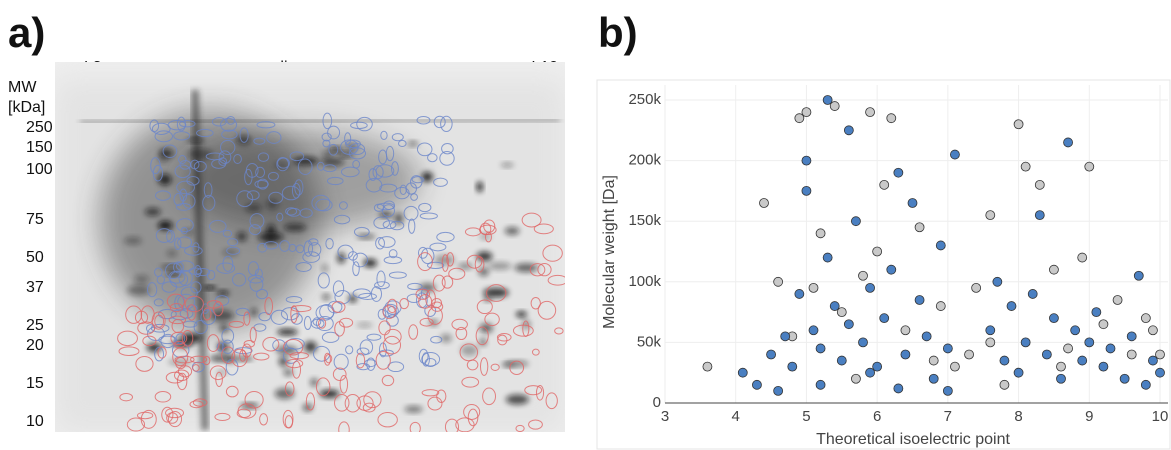  What do you see at coordinates (39, 147) in the screenshot?
I see `mw-label: 150` at bounding box center [39, 147].